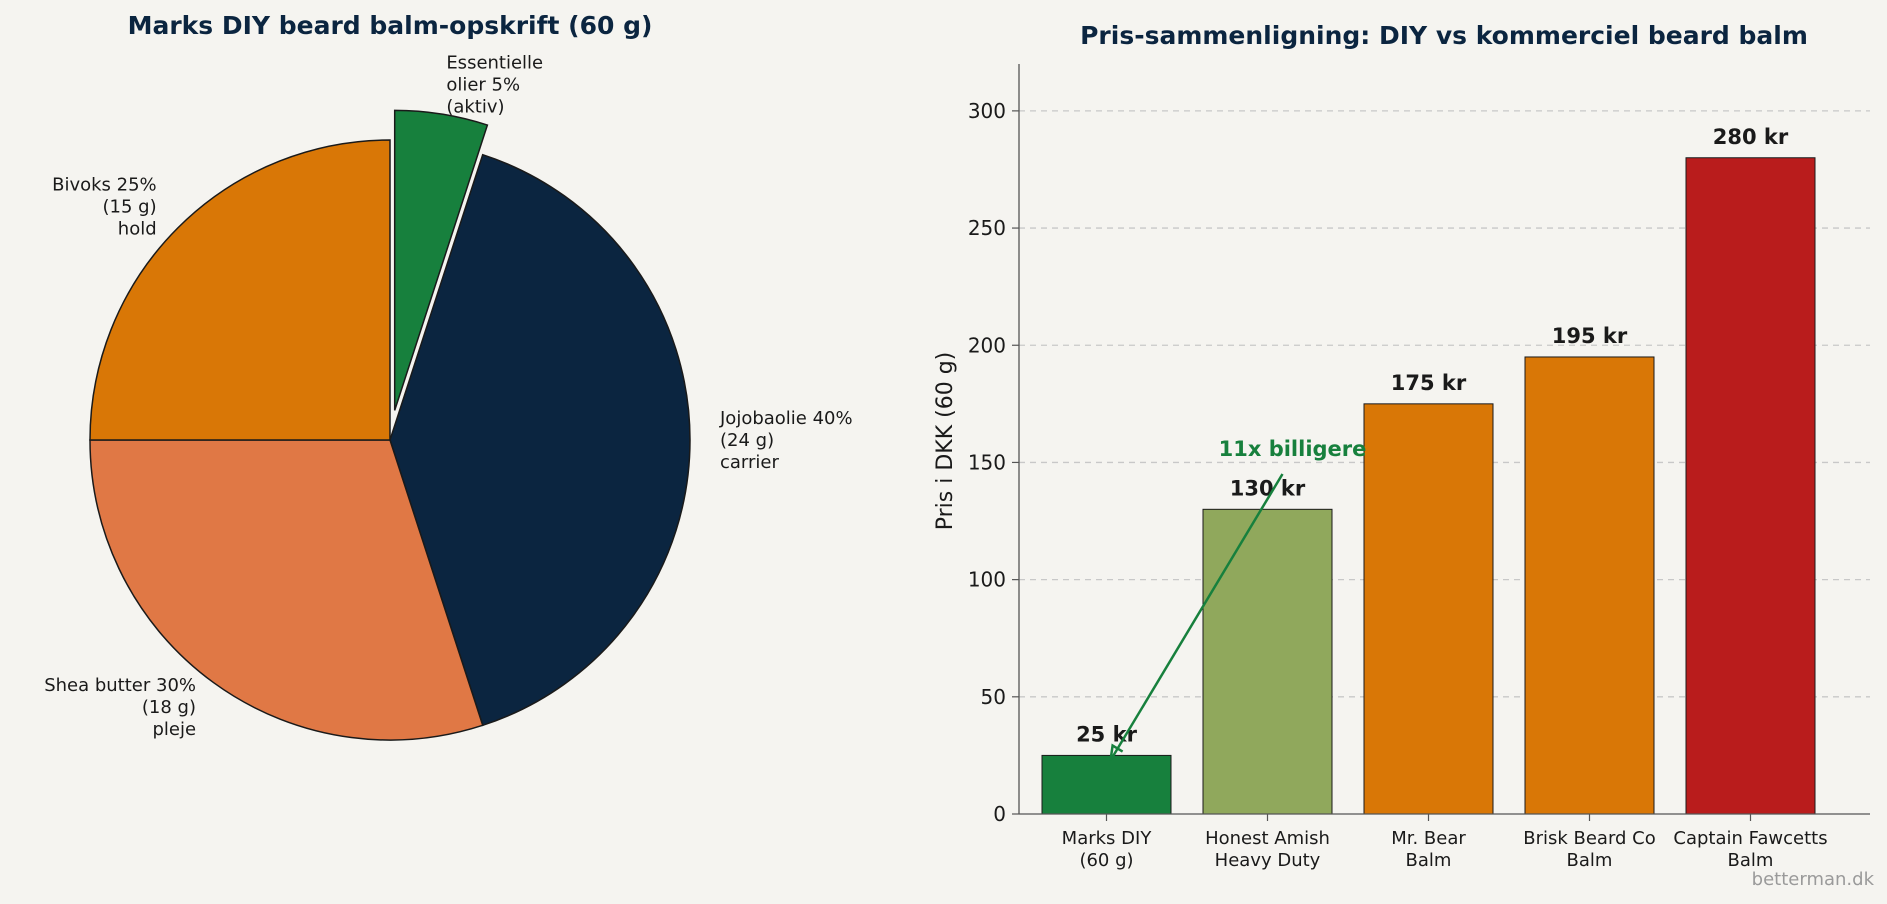 The image size is (1887, 904). I want to click on watermark: betterman.dk, so click(1813, 879).